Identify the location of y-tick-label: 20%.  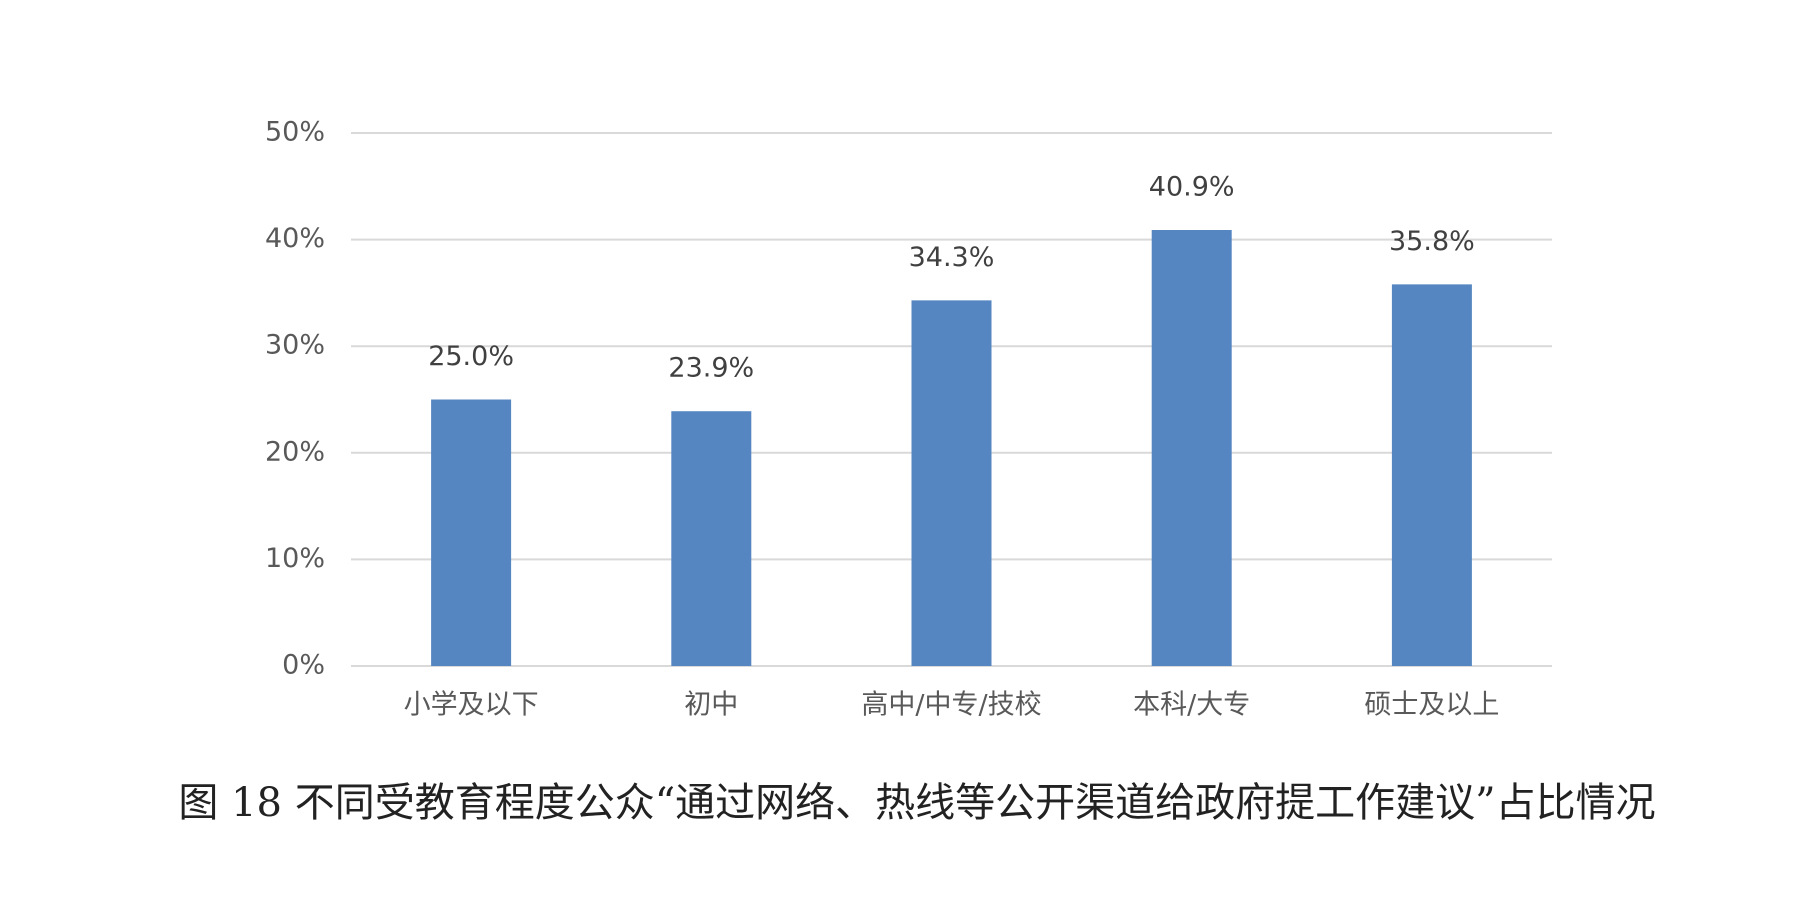
(295, 451).